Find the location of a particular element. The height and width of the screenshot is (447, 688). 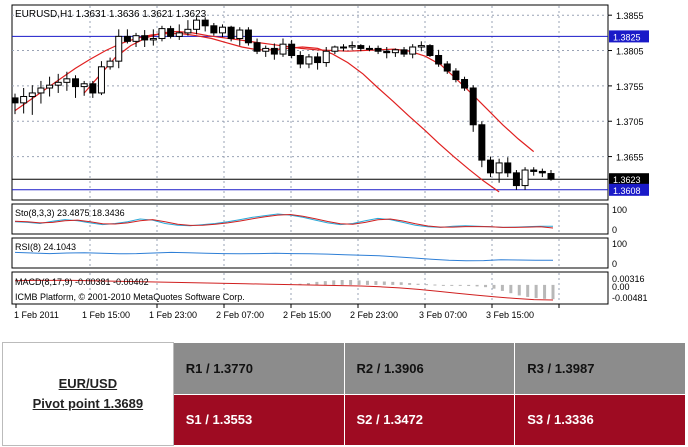

support-1: S1 / 1.3553 is located at coordinates (258, 419).